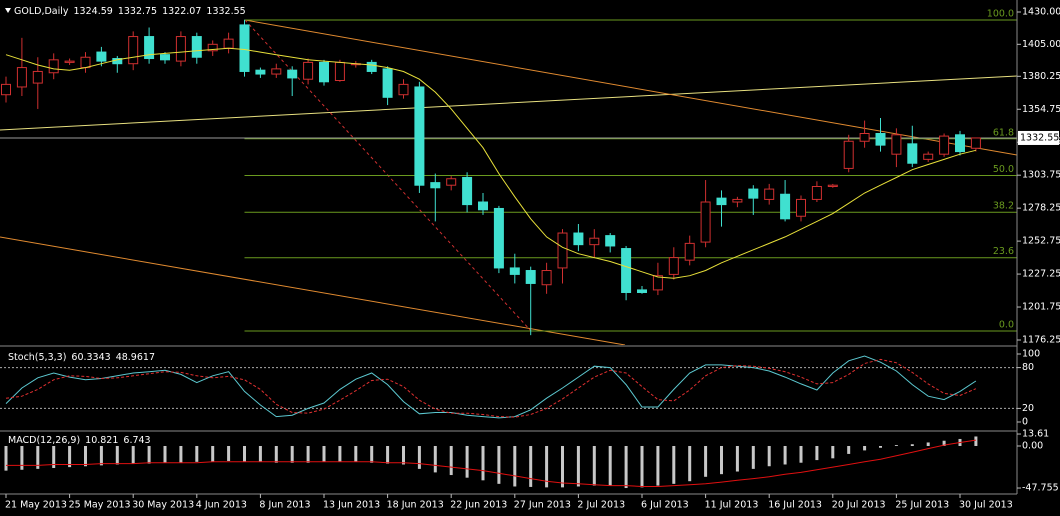 The height and width of the screenshot is (516, 1060). I want to click on y-tick-label: 1380.25, so click(1041, 76).